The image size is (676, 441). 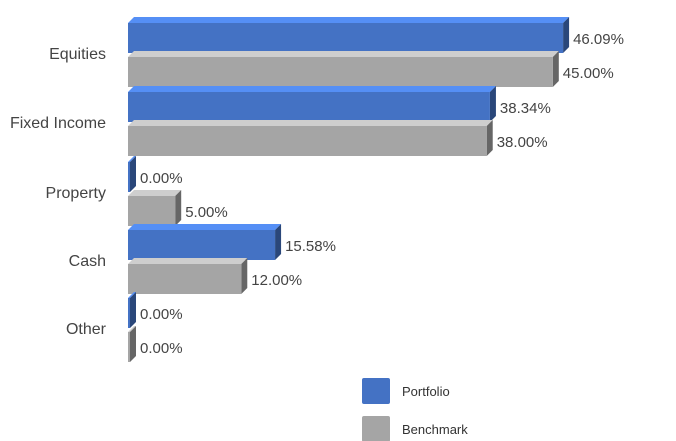 What do you see at coordinates (598, 39) in the screenshot?
I see `value-label-portfolio-equities: 46.09%` at bounding box center [598, 39].